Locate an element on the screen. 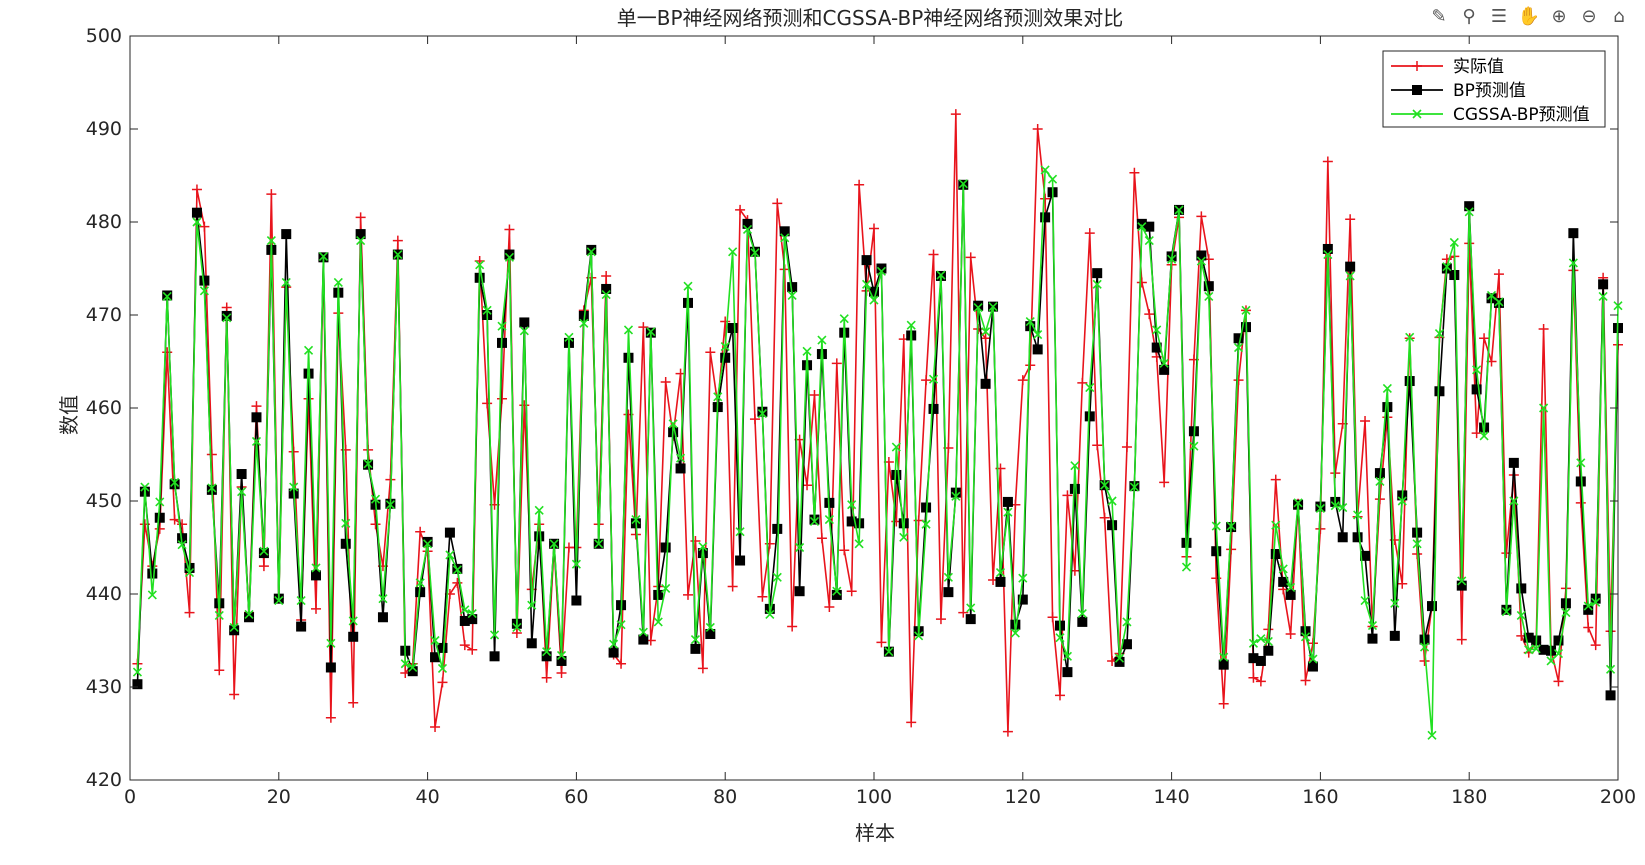 Image resolution: width=1645 pixels, height=865 pixels. legend-icon: ☰ is located at coordinates (1499, 16).